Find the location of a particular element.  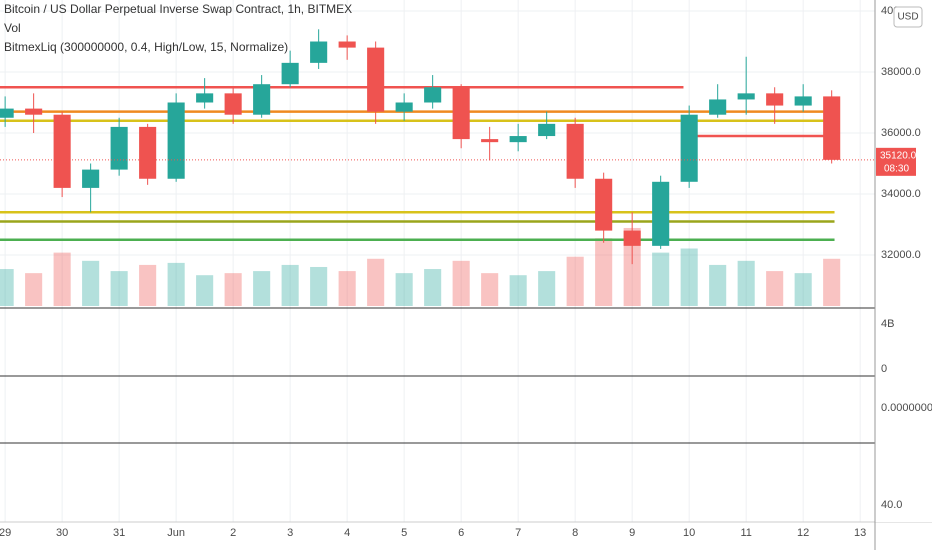

x-tick-label: 2 is located at coordinates (233, 533).